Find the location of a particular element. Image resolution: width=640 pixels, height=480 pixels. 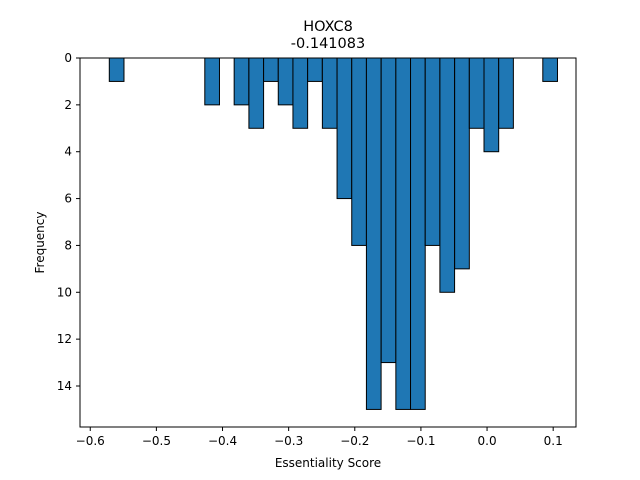

y-tick-label: 2 is located at coordinates (68, 105).